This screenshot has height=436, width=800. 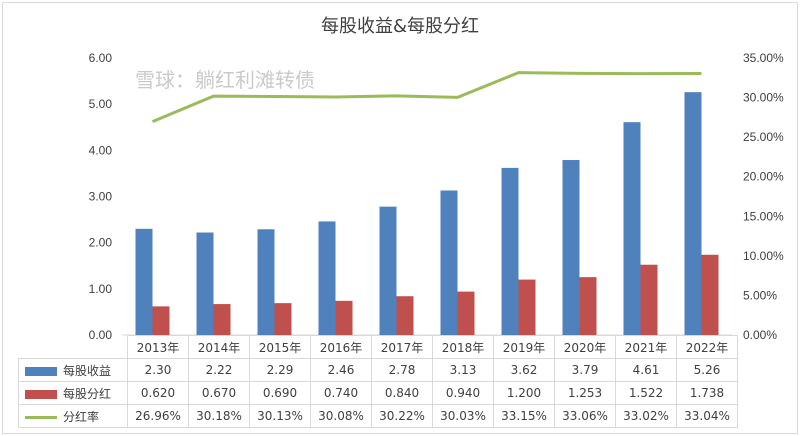 What do you see at coordinates (585, 393) in the screenshot?
I see `data-label: 1.253` at bounding box center [585, 393].